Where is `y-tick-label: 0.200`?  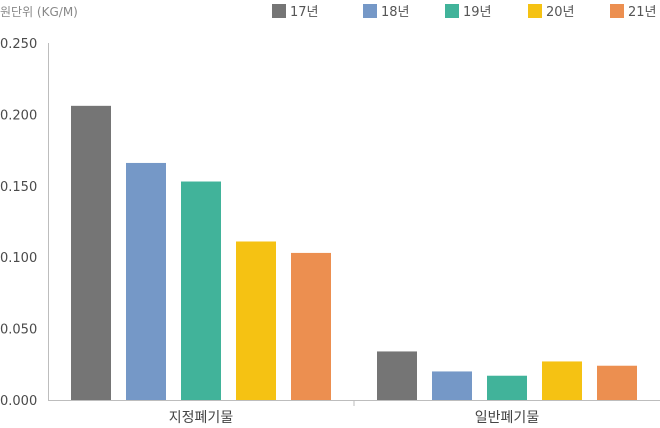 y-tick-label: 0.200 is located at coordinates (18, 115).